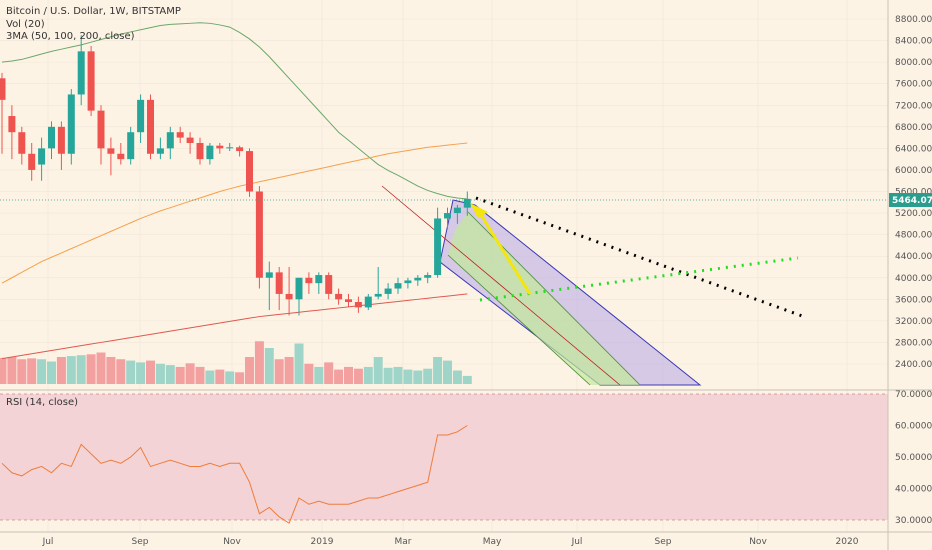 This screenshot has height=550, width=932. I want to click on time-tick-label: 2019, so click(322, 542).